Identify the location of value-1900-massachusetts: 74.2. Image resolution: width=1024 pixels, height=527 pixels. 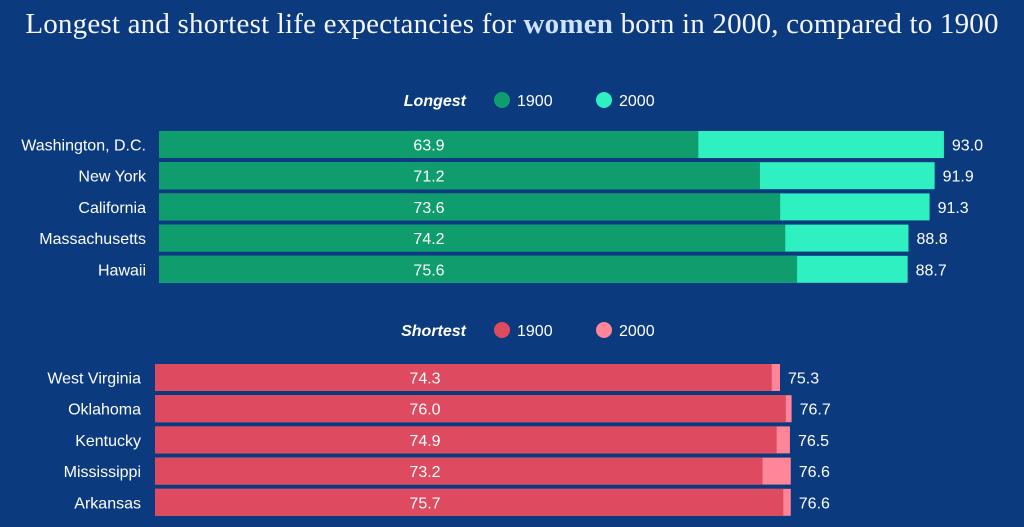
(428, 239).